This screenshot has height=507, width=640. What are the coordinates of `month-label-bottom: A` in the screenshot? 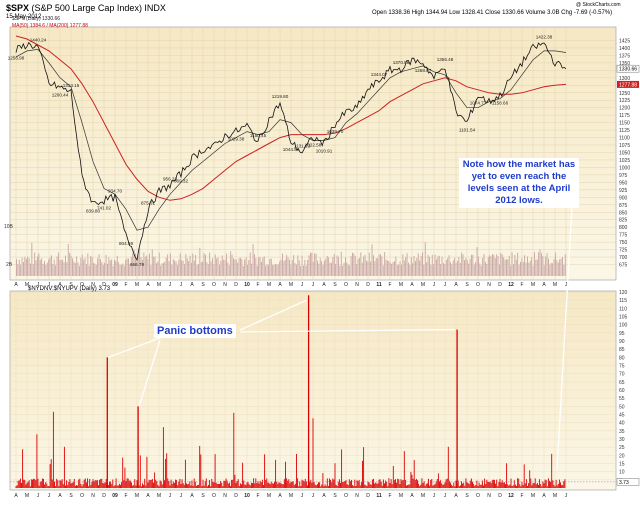 It's located at (60, 496).